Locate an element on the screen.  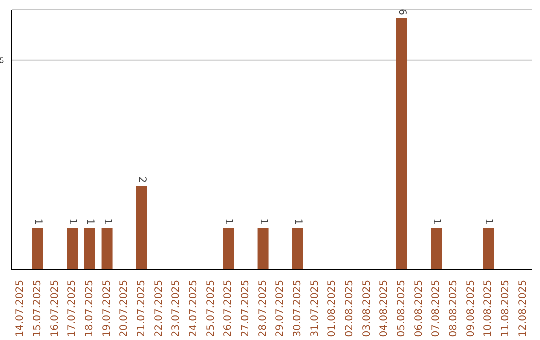
x-tick-label: 24.07.2025 is located at coordinates (194, 309).